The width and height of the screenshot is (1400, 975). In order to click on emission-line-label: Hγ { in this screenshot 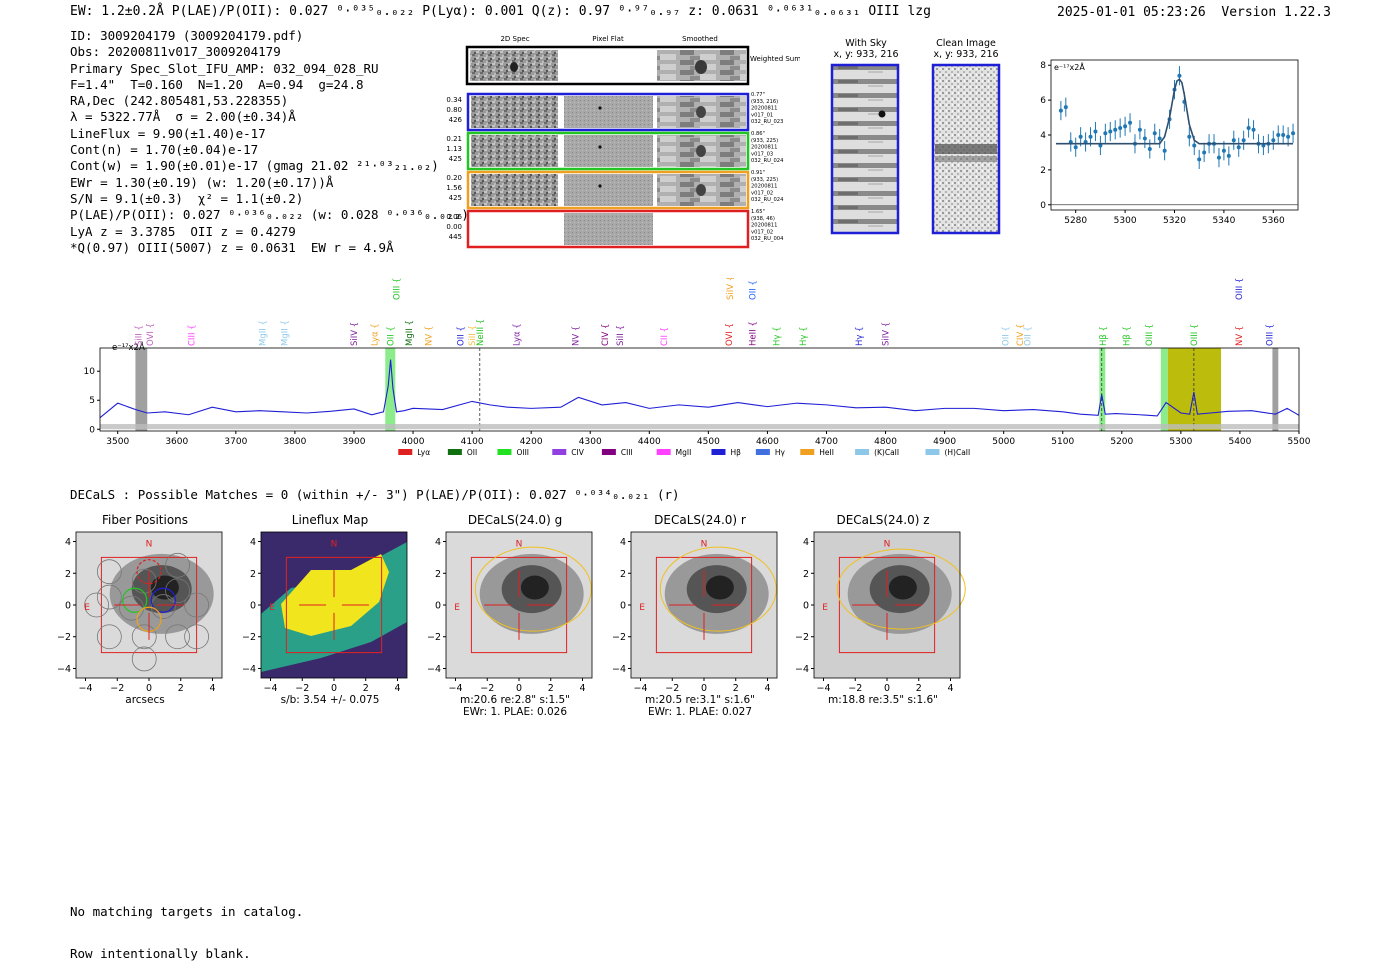, I will do `click(777, 336)`.